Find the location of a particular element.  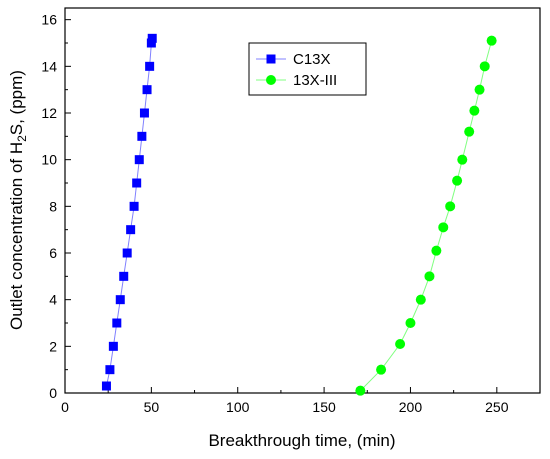

legend: C13X 13X-III is located at coordinates (307, 69).